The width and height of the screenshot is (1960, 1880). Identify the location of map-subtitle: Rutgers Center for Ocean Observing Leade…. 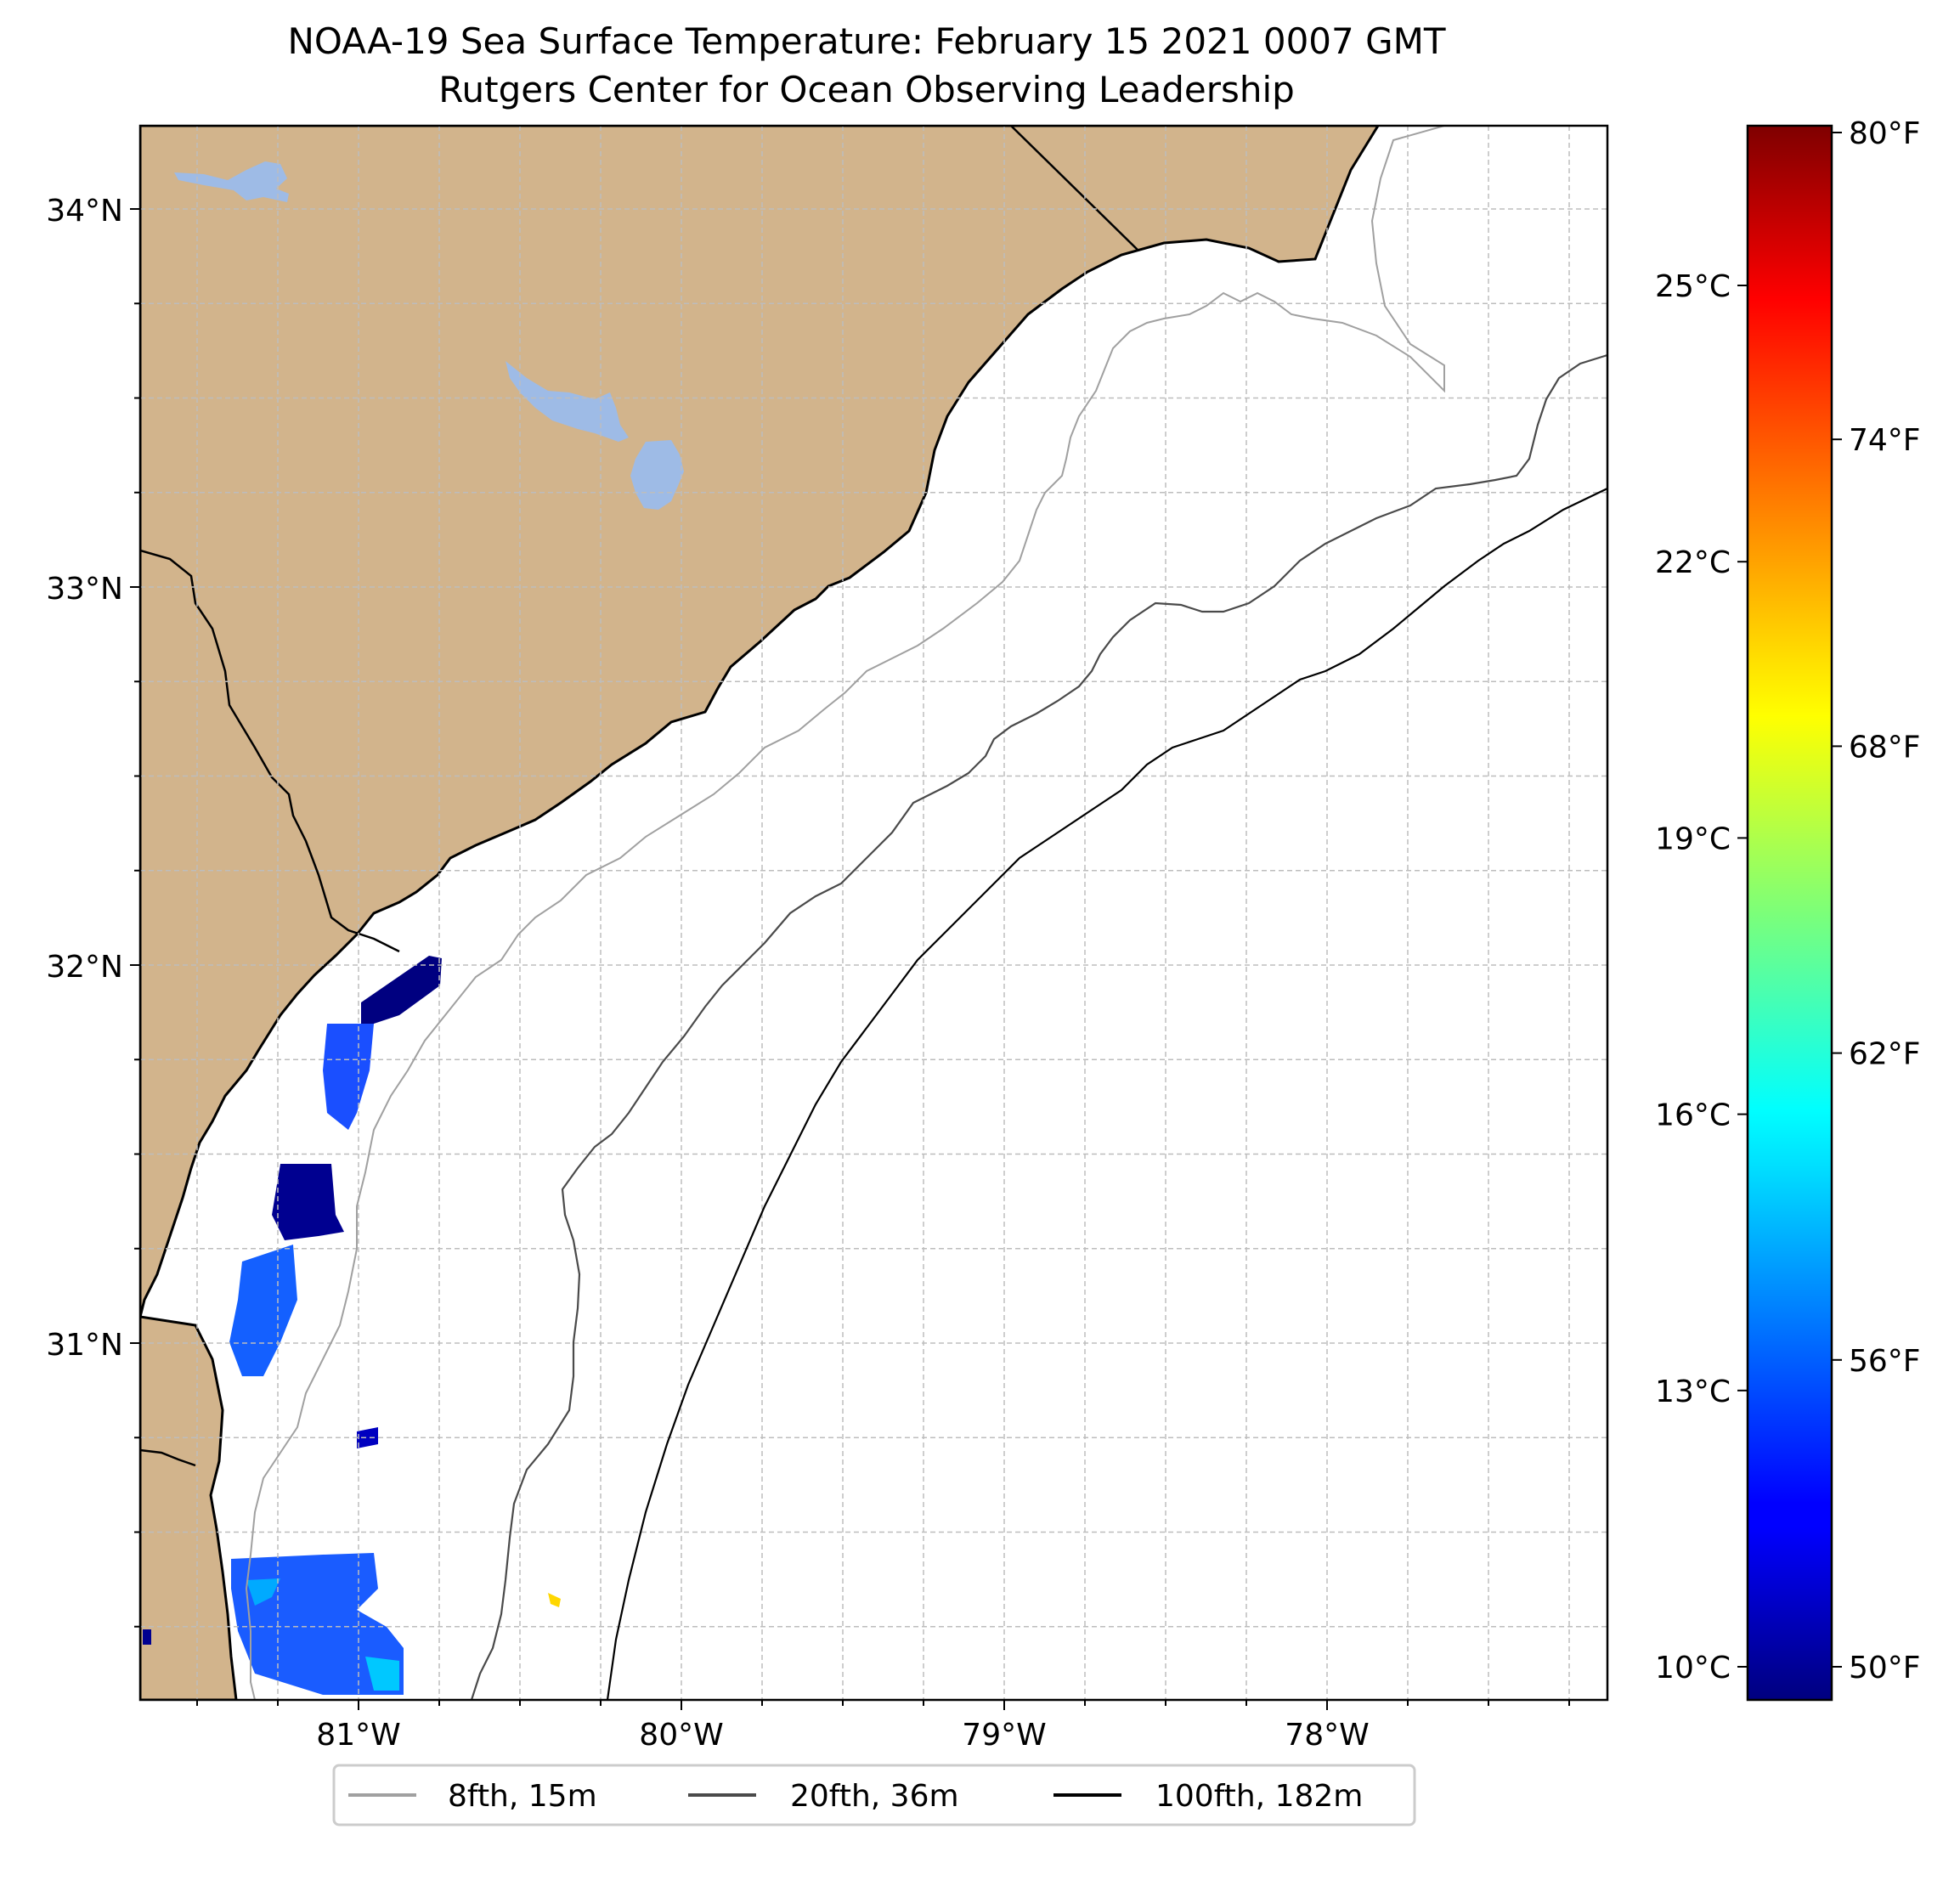
(867, 90).